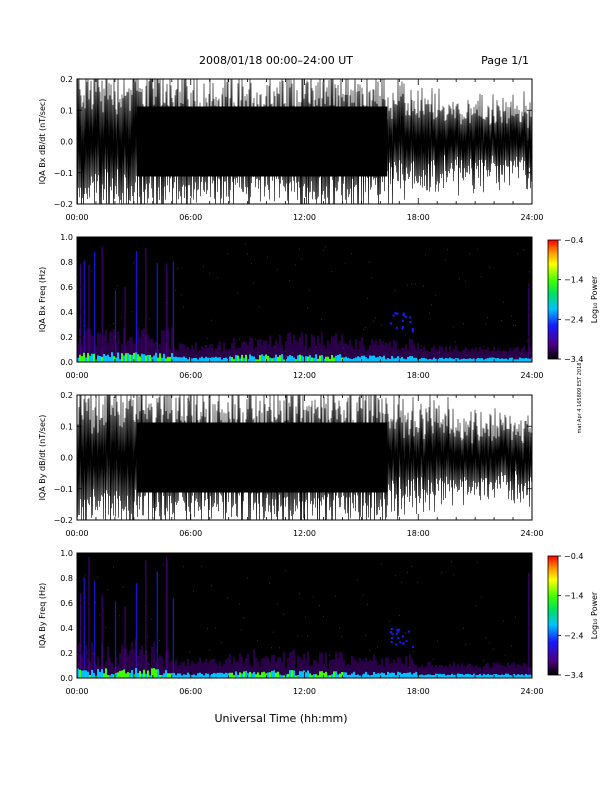 This screenshot has width=612, height=796. Describe the element at coordinates (418, 533) in the screenshot. I see `x-tick-label: 18:00` at that location.